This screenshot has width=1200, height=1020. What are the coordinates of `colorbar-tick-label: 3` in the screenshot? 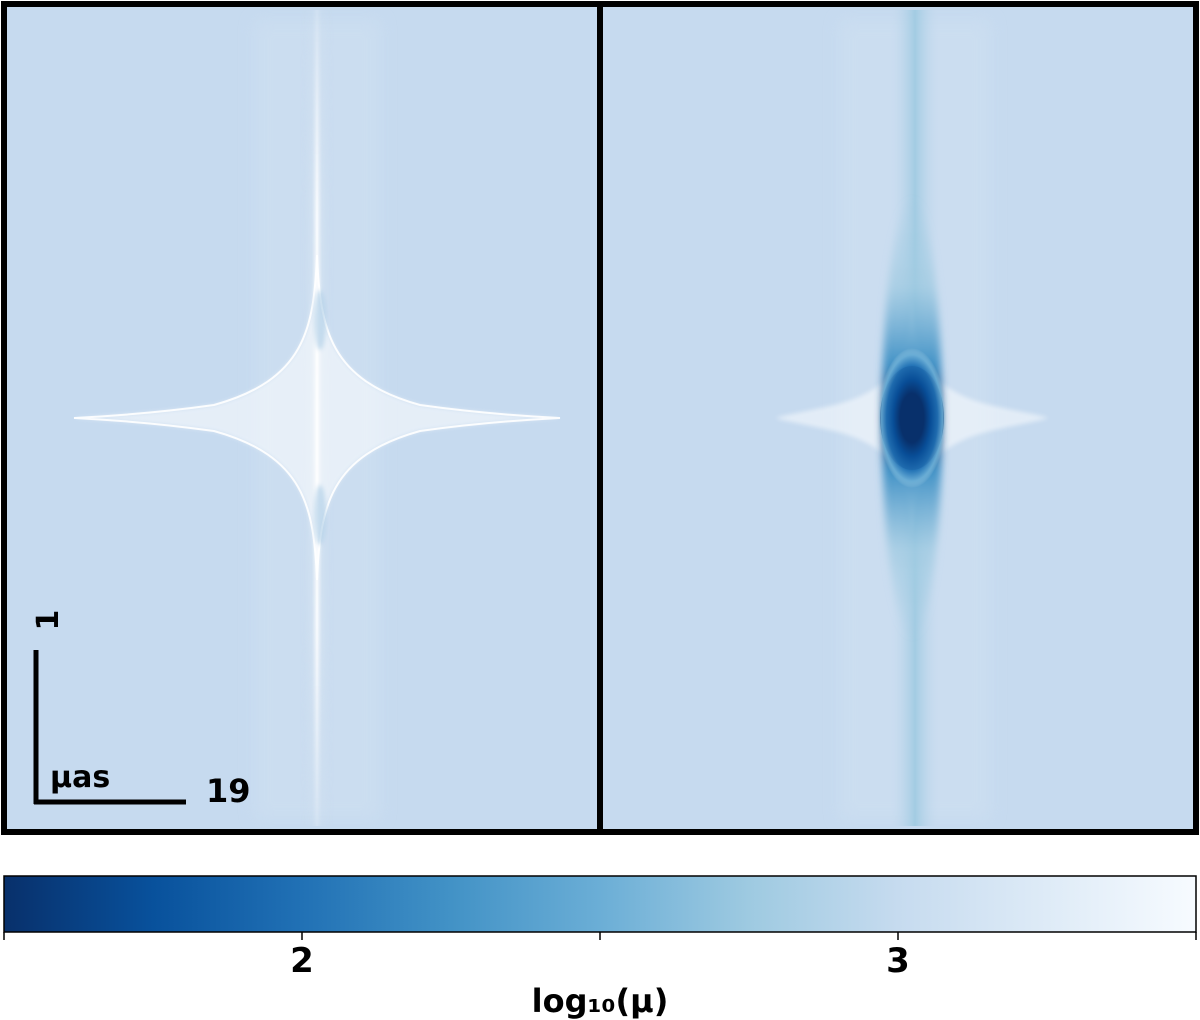 It's located at (898, 961).